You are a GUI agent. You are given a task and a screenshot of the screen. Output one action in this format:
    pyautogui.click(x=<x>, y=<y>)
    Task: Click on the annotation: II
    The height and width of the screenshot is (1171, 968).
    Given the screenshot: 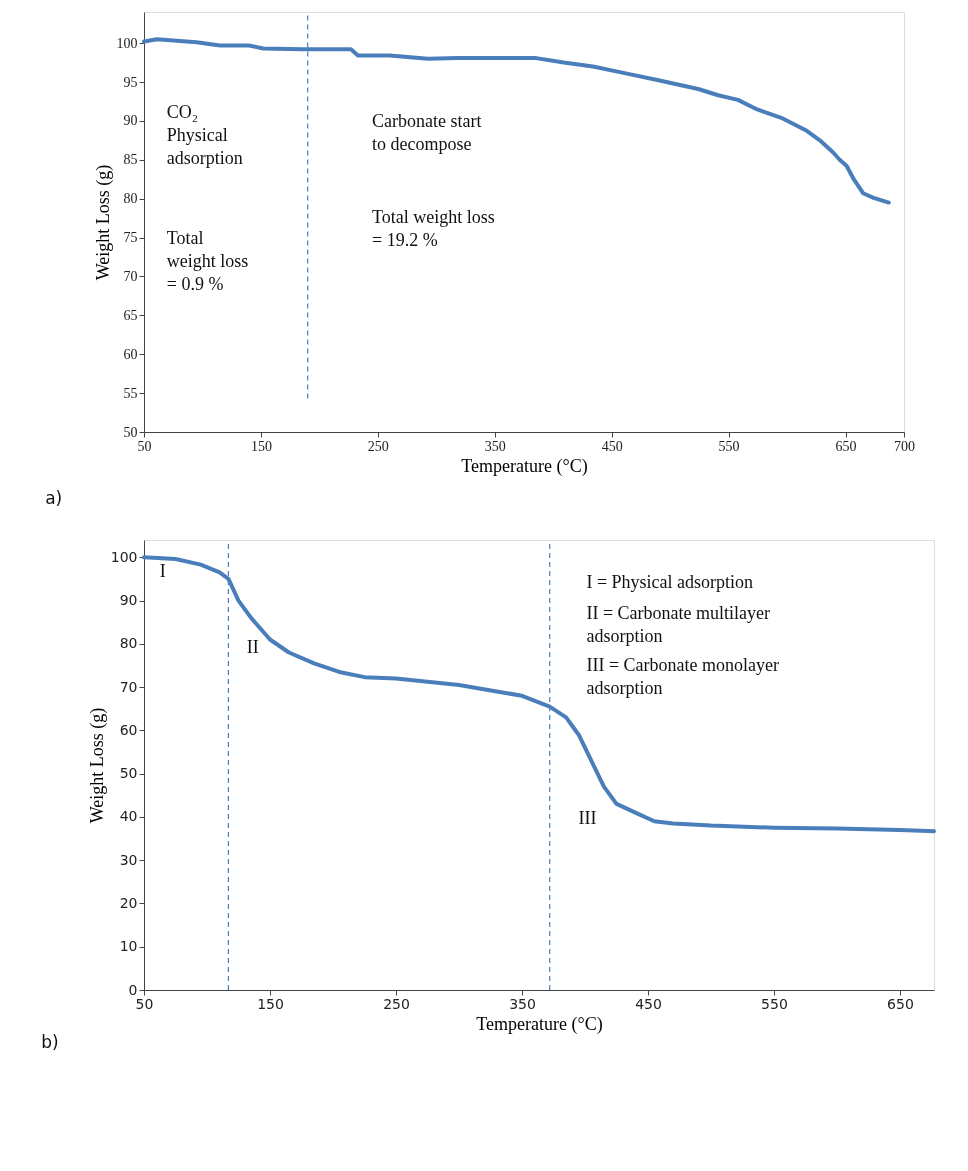 What is the action you would take?
    pyautogui.click(x=252, y=647)
    